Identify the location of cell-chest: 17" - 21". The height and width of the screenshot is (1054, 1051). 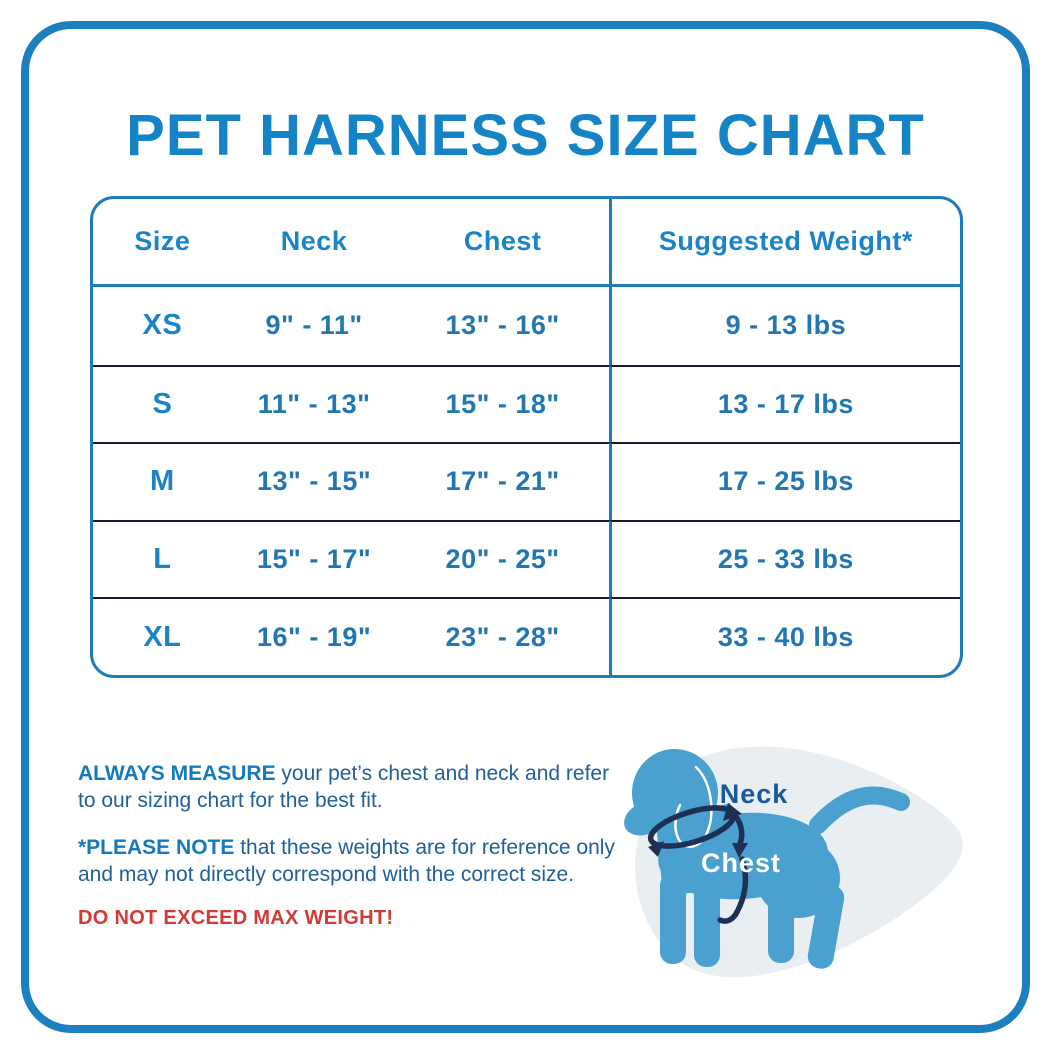
(502, 481).